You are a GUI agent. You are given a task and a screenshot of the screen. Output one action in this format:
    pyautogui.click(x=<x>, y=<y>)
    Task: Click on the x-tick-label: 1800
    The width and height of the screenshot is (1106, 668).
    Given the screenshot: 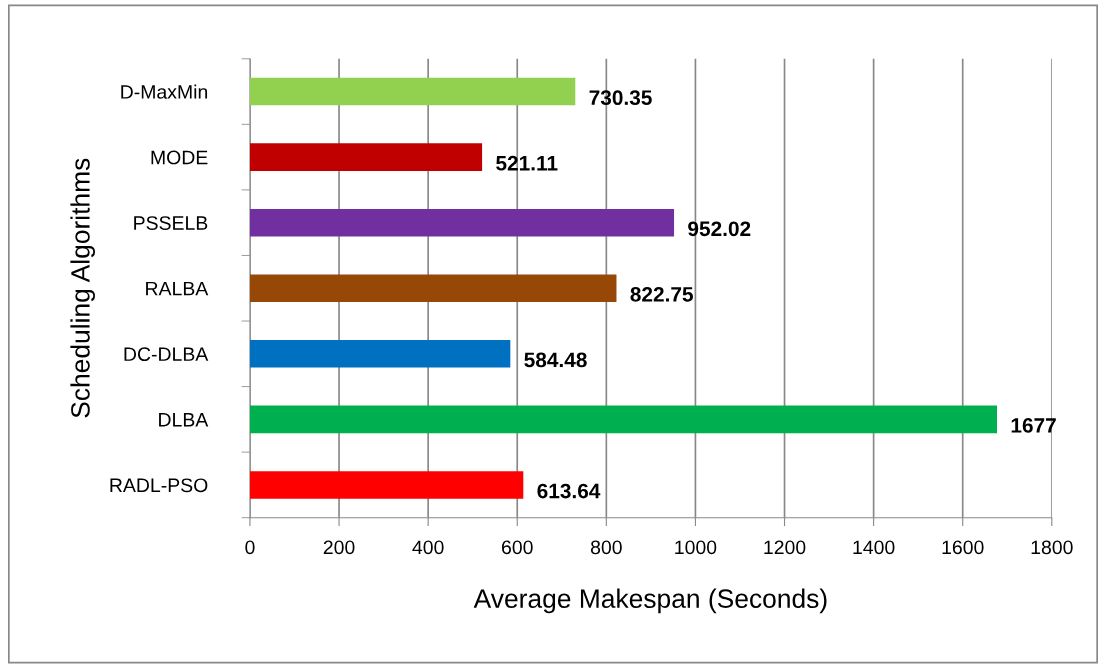 What is the action you would take?
    pyautogui.click(x=1052, y=547)
    